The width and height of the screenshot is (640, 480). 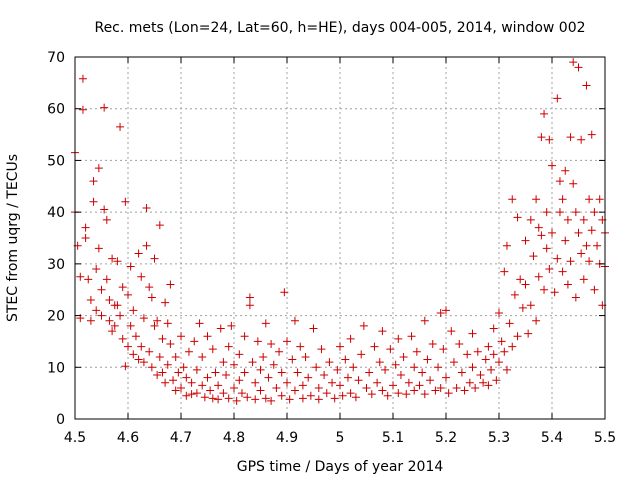 I want to click on x-tick-label: 4.5, so click(x=75, y=438).